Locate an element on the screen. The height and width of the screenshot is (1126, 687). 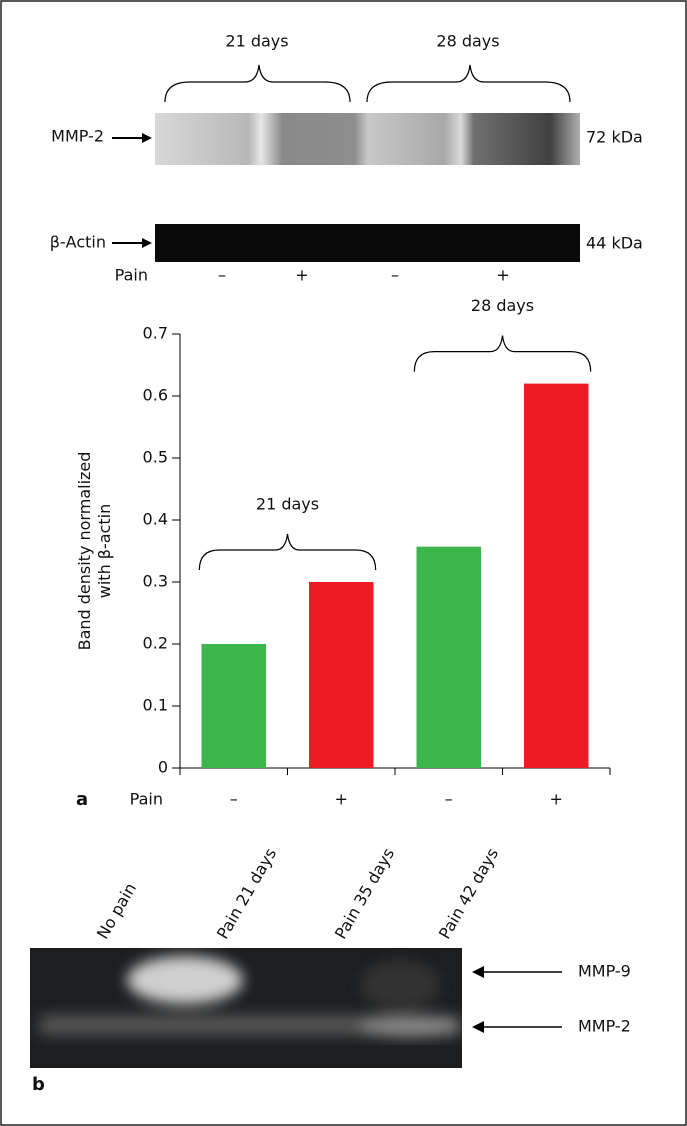
y-tick-label: 0.2 is located at coordinates (155, 643).